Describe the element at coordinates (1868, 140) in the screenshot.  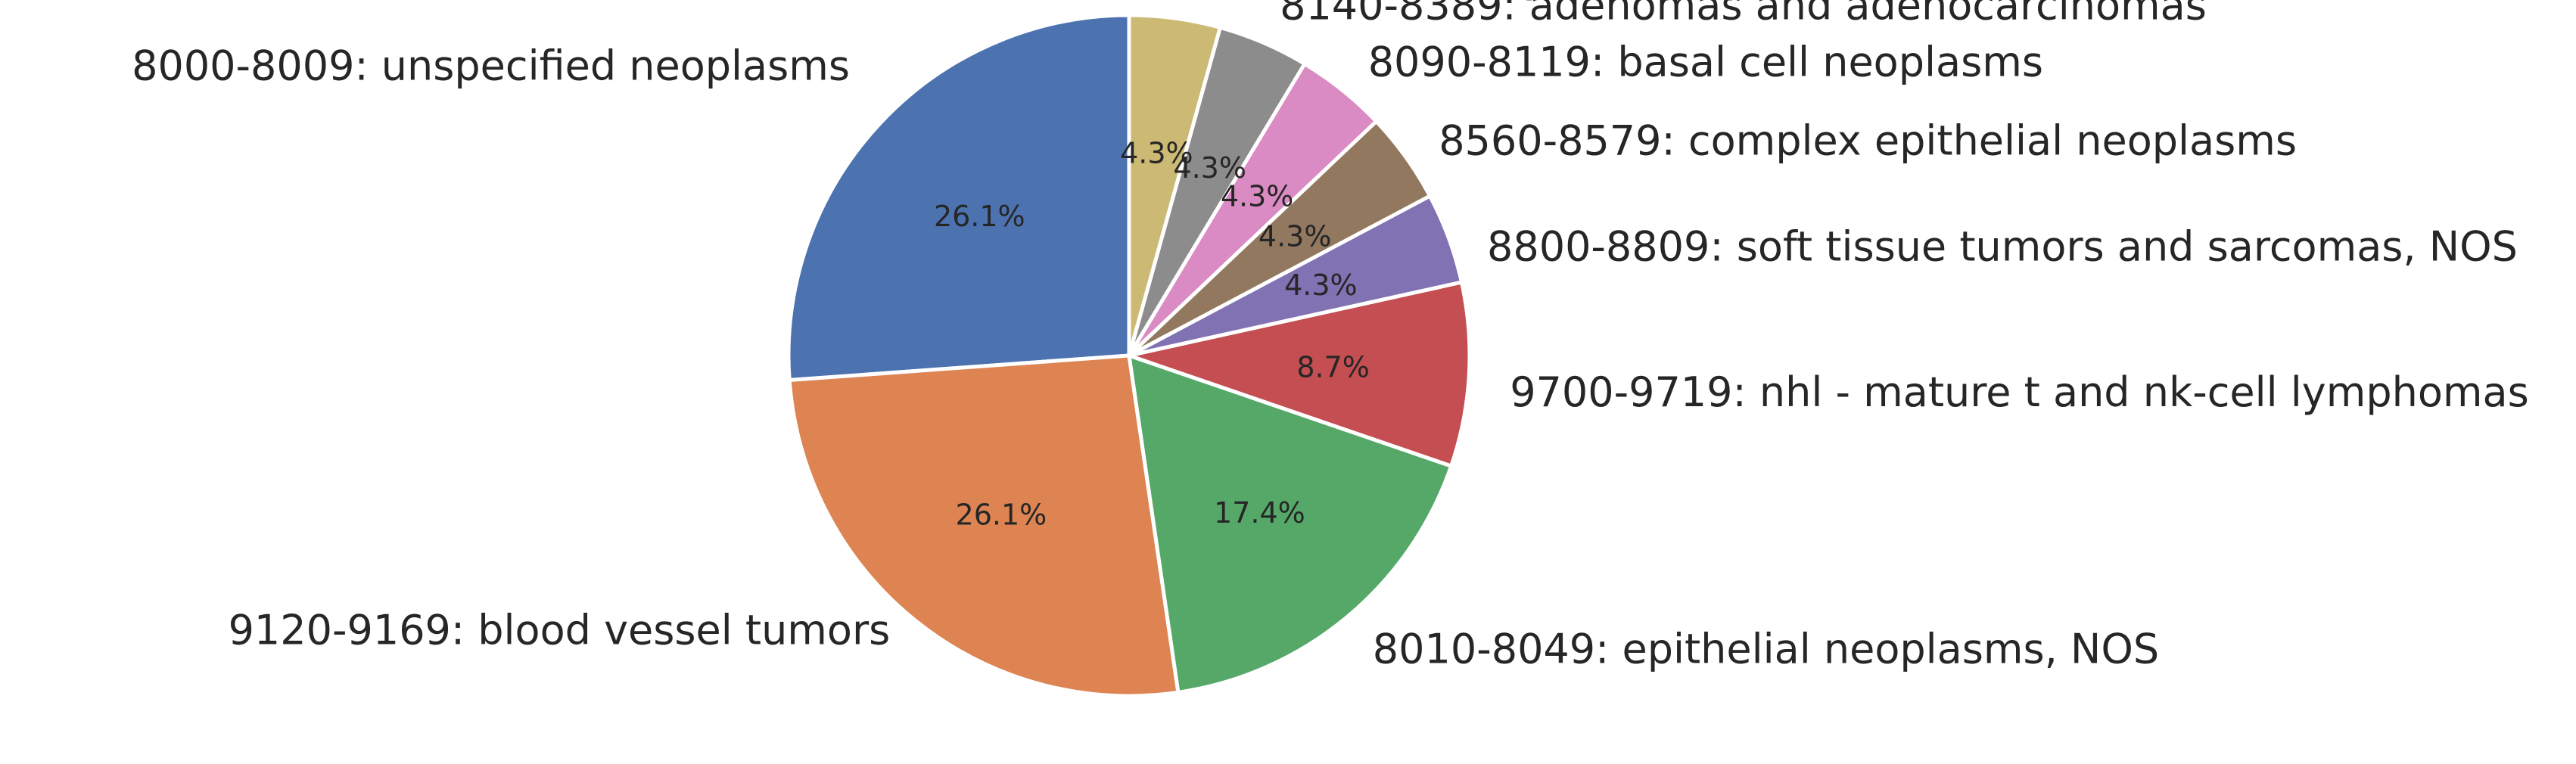
I see `slice-category-label: 8560-8579: complex epithelial neoplasms` at that location.